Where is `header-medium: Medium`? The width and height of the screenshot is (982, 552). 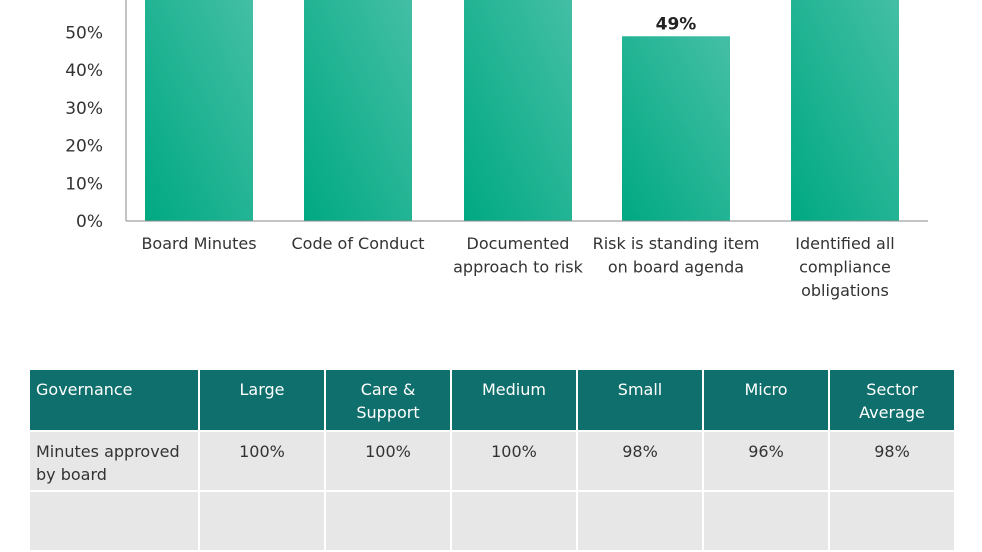 header-medium: Medium is located at coordinates (514, 400).